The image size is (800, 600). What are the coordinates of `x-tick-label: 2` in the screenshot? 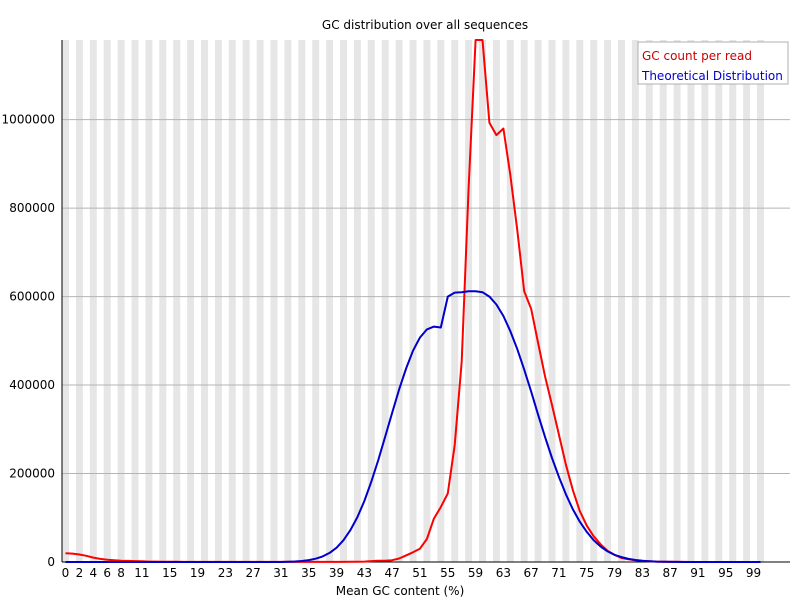 It's located at (80, 573).